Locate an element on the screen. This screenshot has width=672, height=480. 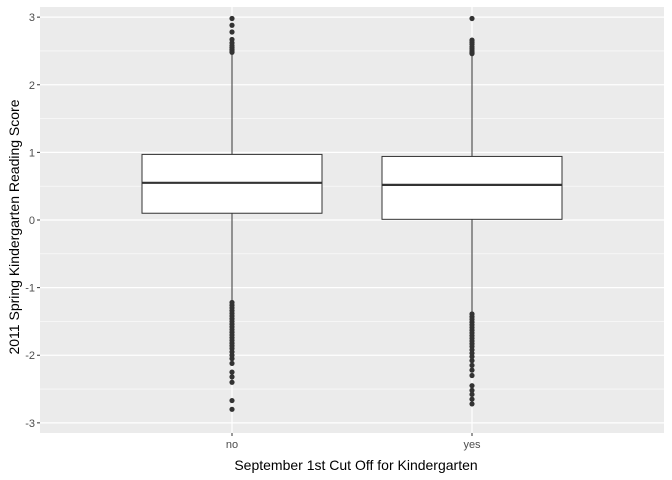
y-axis-title: 2011 Spring Kindergarten Reading Score is located at coordinates (14, 226).